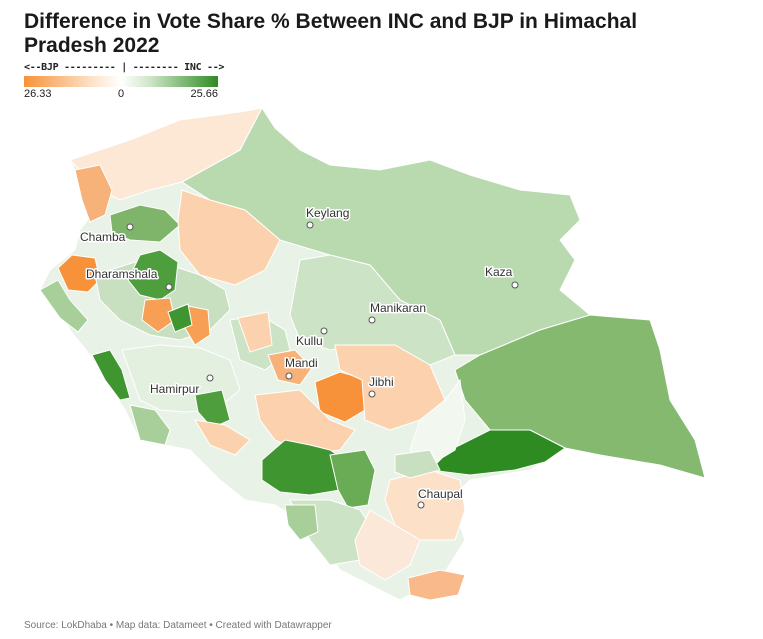 This screenshot has height=639, width=763. Describe the element at coordinates (324, 331) in the screenshot. I see `city-kullu-dot` at that location.